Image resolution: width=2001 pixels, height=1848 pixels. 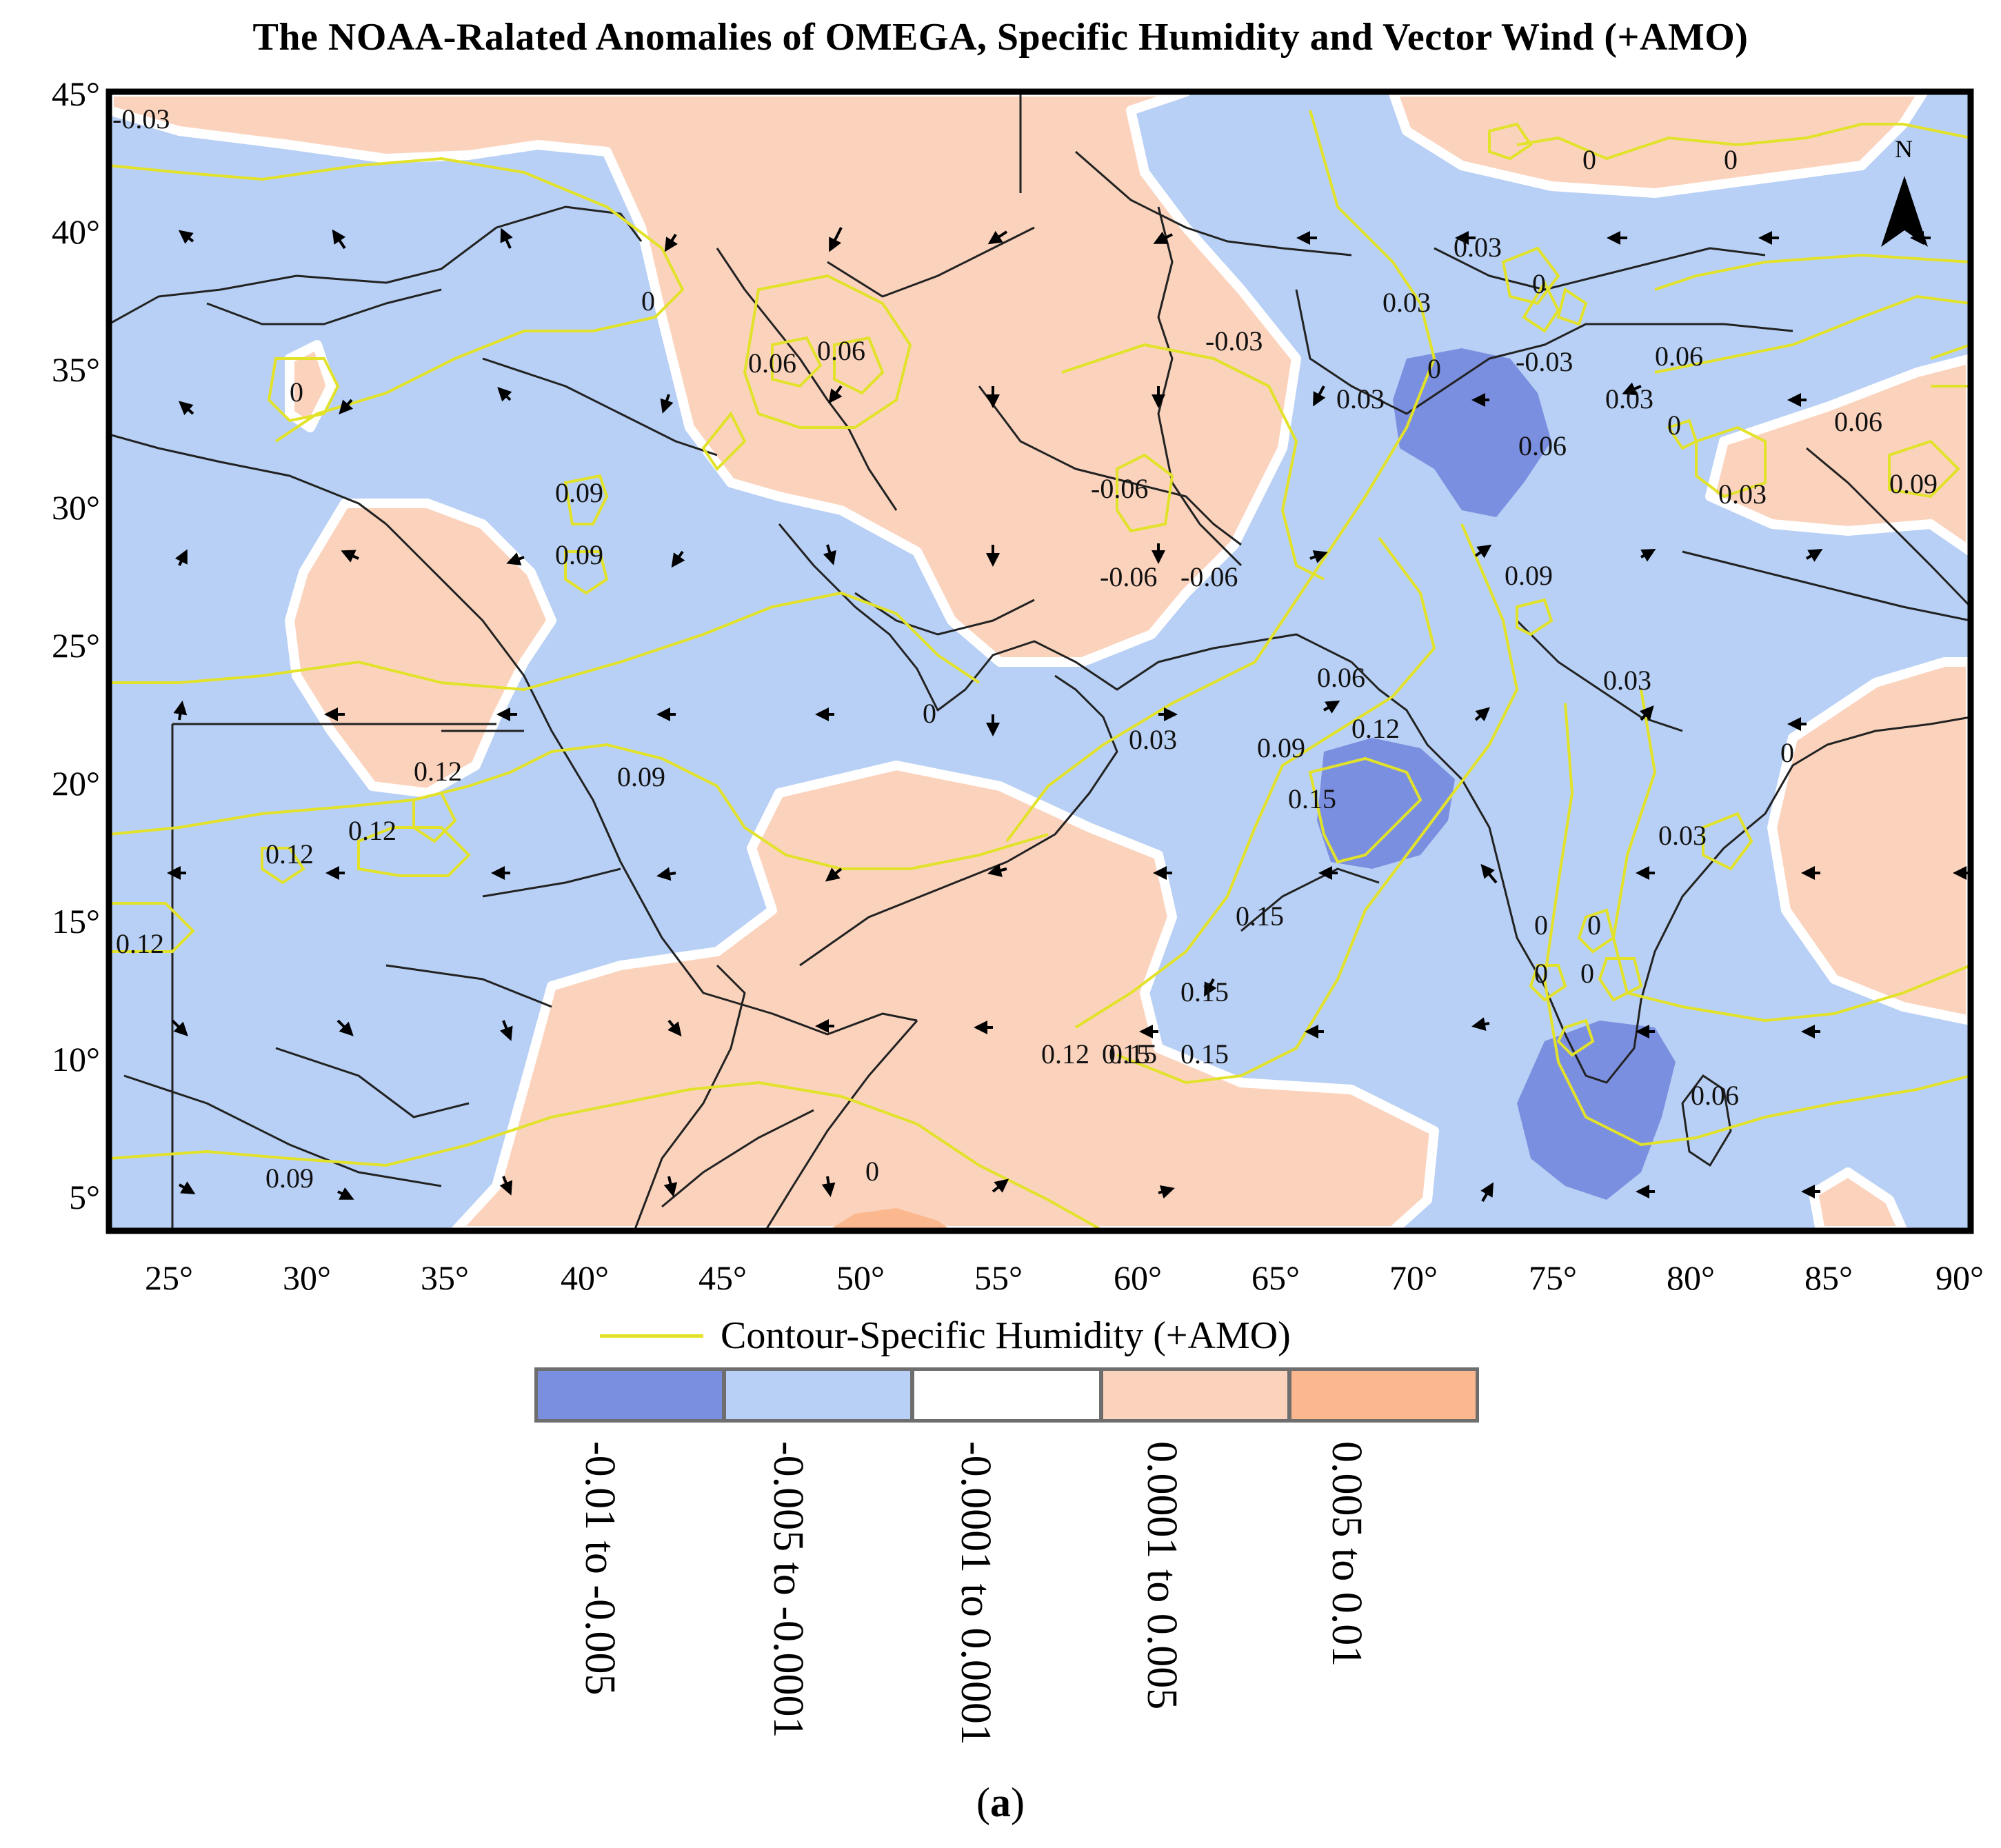 I want to click on lon-tick: 55°, so click(x=998, y=1277).